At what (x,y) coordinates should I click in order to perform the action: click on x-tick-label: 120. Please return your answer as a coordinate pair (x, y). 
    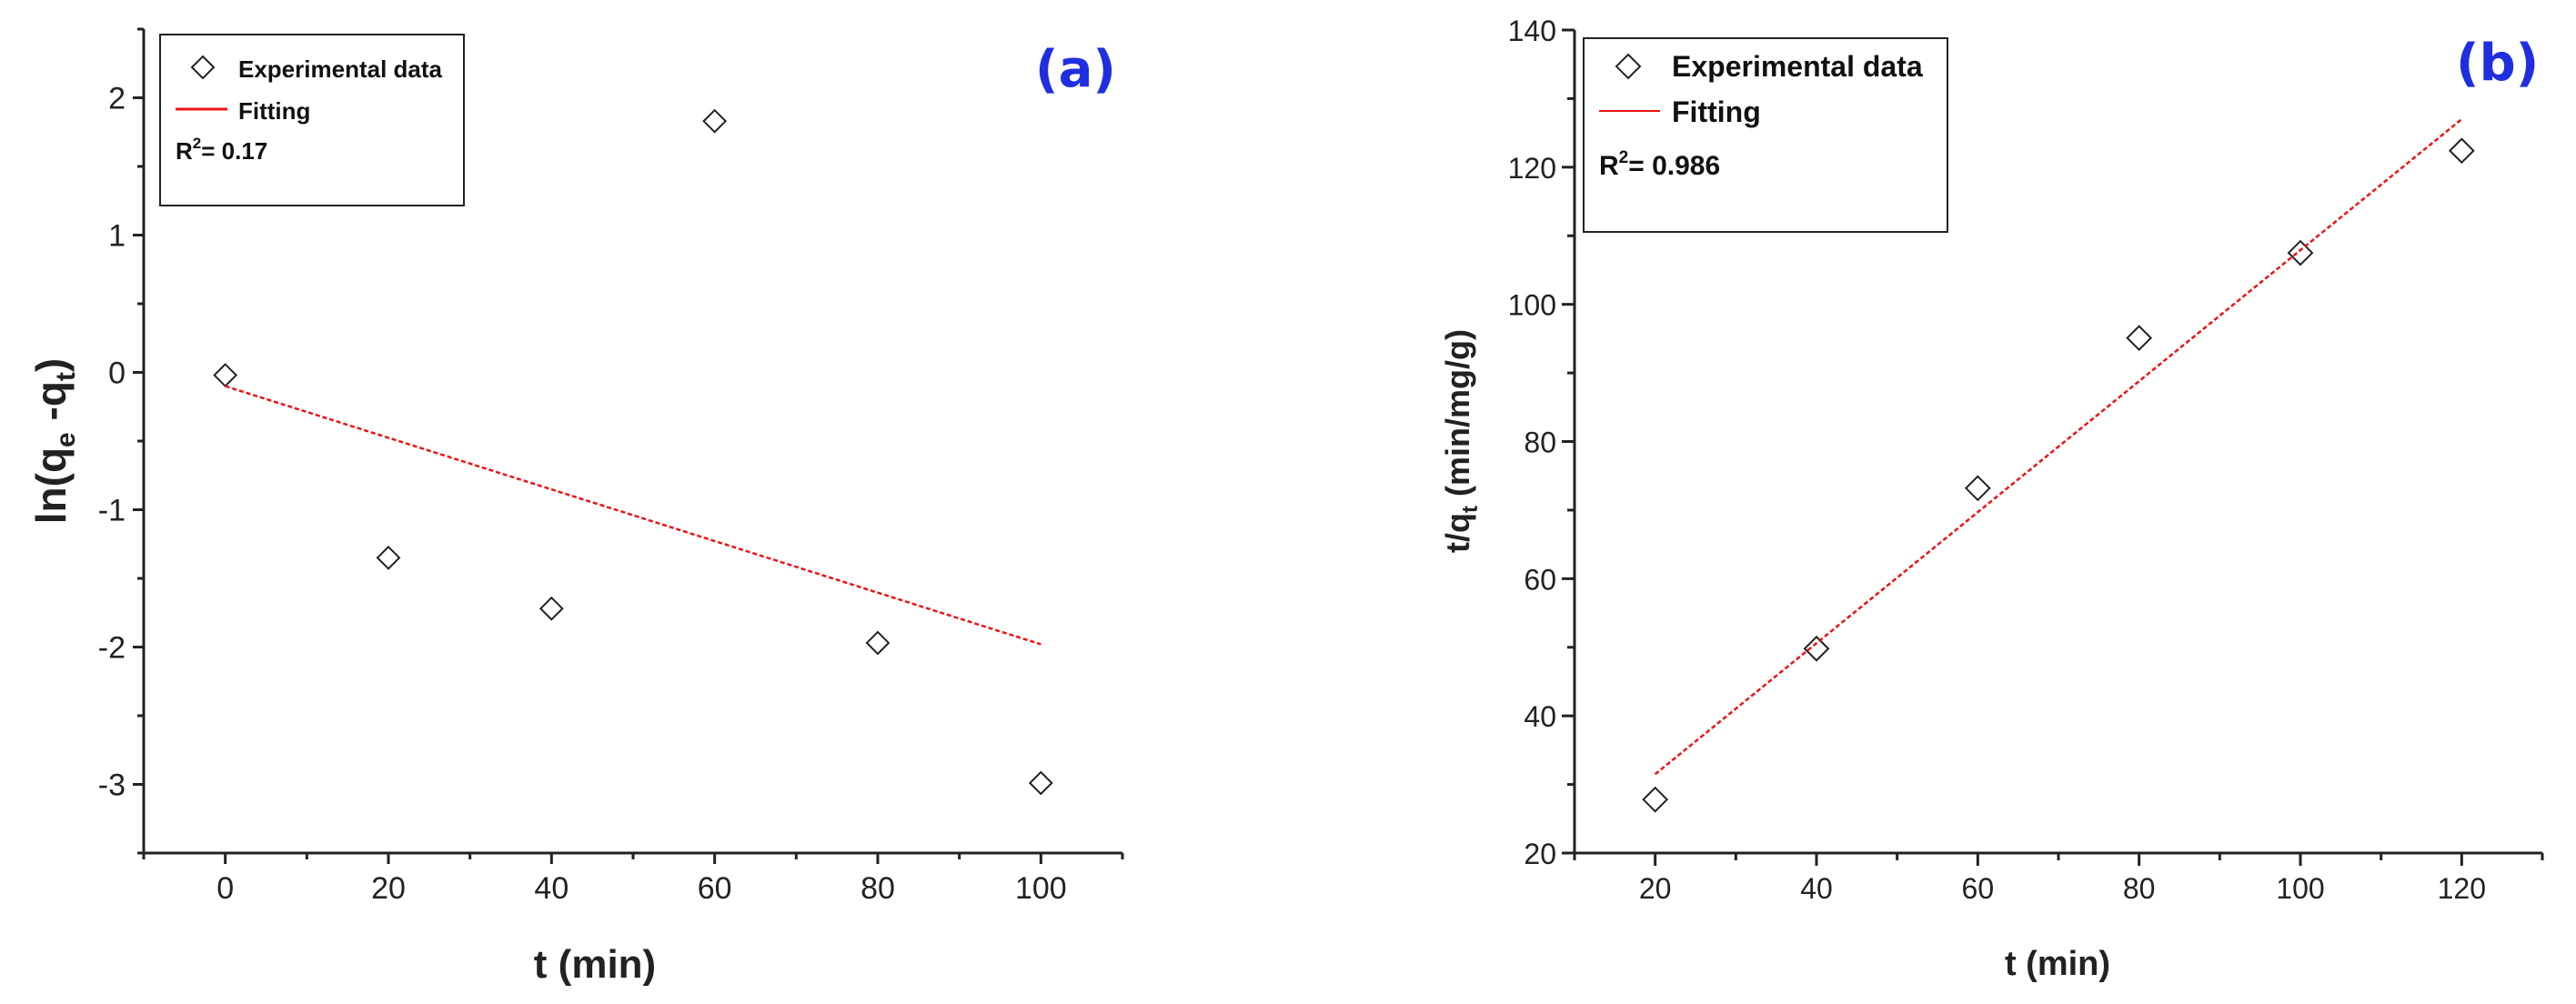
    Looking at the image, I should click on (2462, 888).